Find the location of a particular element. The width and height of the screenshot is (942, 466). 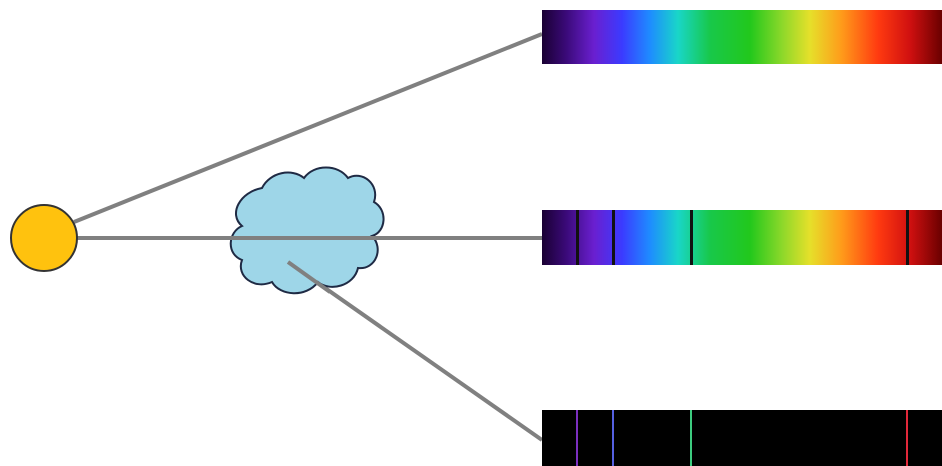

absorption-line-violet is located at coordinates (577, 237).